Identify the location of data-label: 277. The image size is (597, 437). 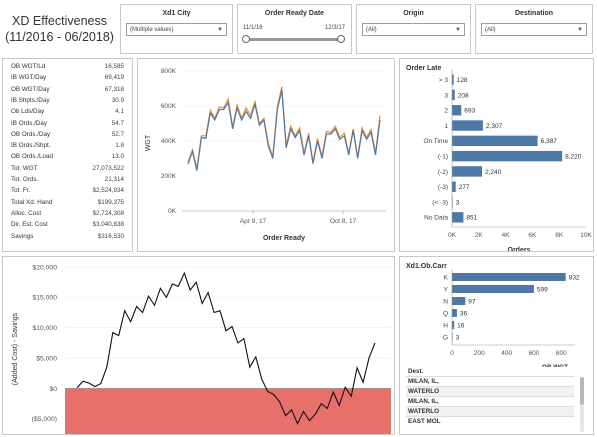
(464, 187).